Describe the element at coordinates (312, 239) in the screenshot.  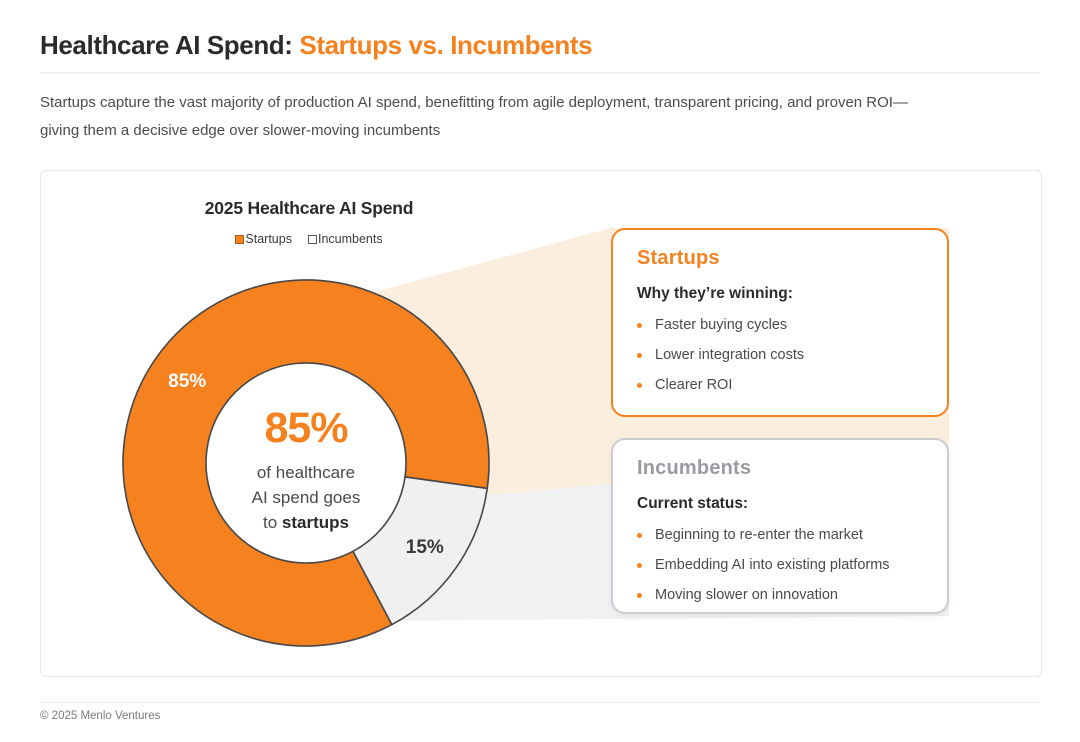
I see `legend-swatch-incumbents` at that location.